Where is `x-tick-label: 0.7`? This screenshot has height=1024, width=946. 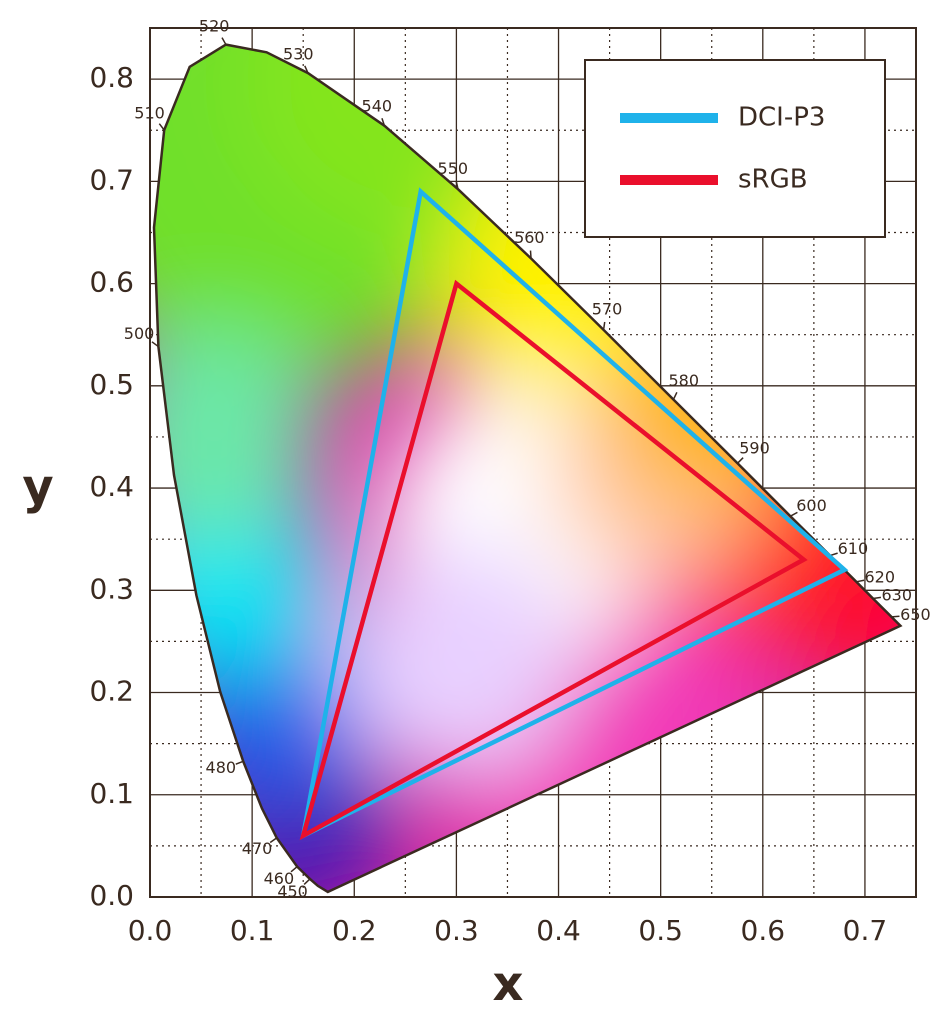
x-tick-label: 0.7 is located at coordinates (865, 930).